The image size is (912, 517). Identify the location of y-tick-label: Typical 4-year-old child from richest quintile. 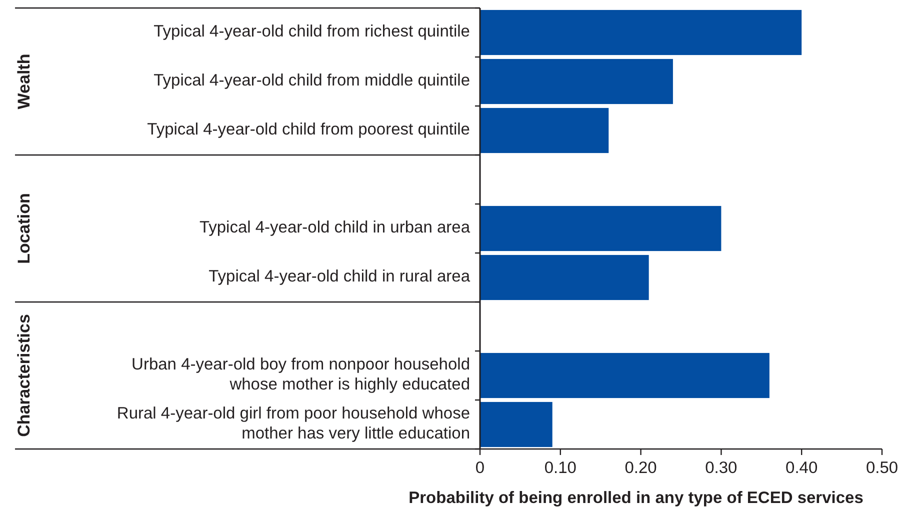
(312, 31).